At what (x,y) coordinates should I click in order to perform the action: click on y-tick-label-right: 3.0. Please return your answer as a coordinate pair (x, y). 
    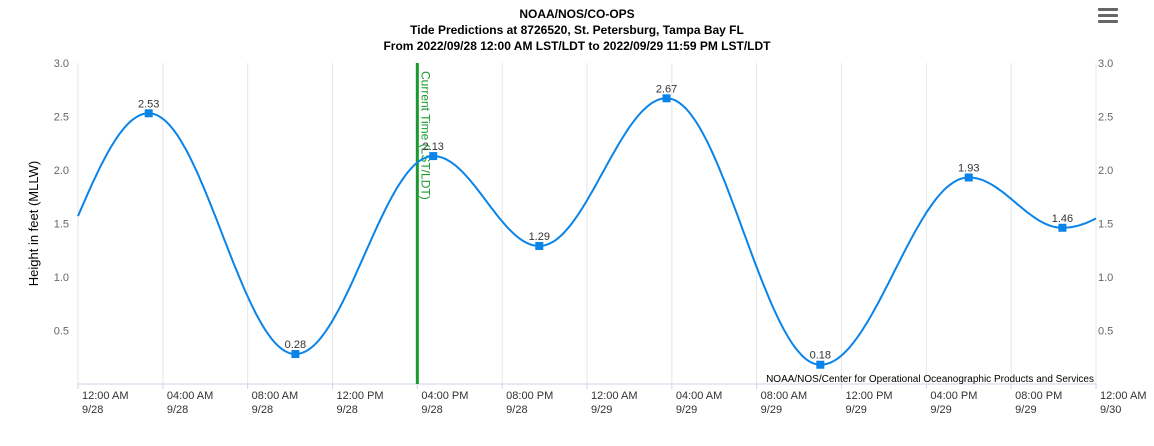
    Looking at the image, I should click on (1105, 64).